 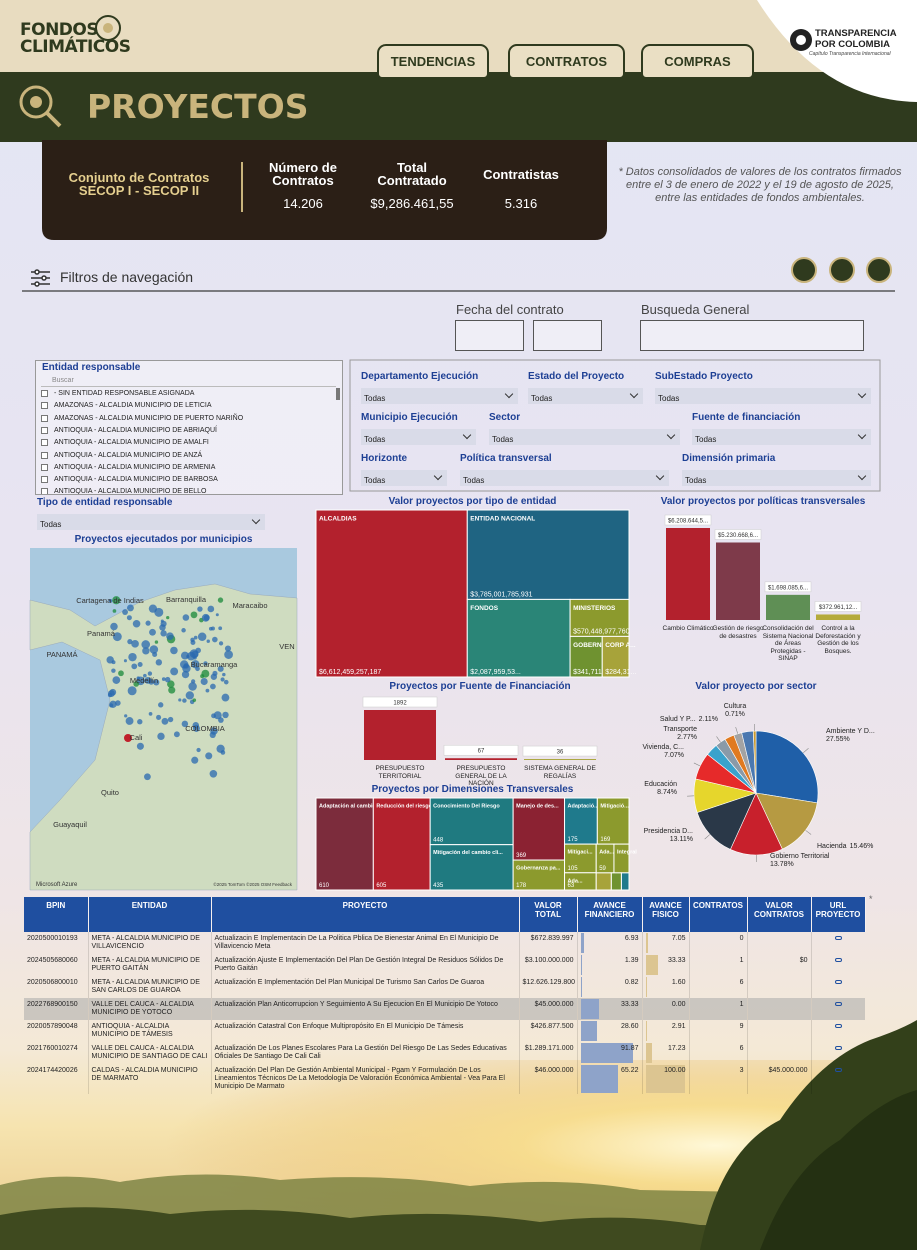 I want to click on map-place: PANAMÁ, so click(x=61, y=654).